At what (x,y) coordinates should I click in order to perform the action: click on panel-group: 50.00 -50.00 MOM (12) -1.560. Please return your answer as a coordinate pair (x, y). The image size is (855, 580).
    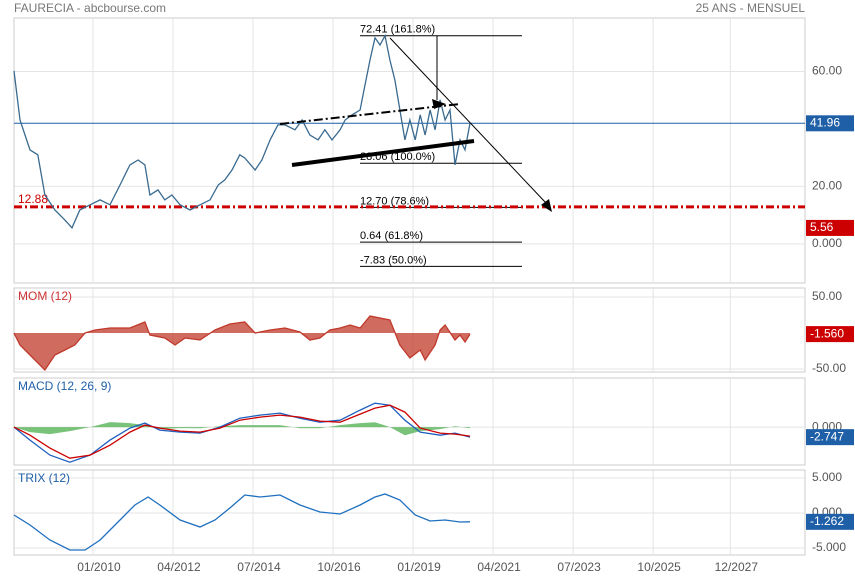
    Looking at the image, I should click on (433, 331).